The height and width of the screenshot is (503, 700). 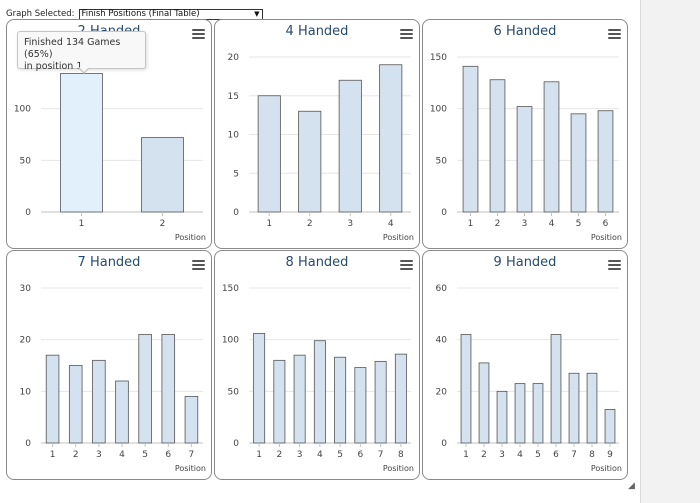 What do you see at coordinates (53, 66) in the screenshot?
I see `tooltip-line-2: in position 1` at bounding box center [53, 66].